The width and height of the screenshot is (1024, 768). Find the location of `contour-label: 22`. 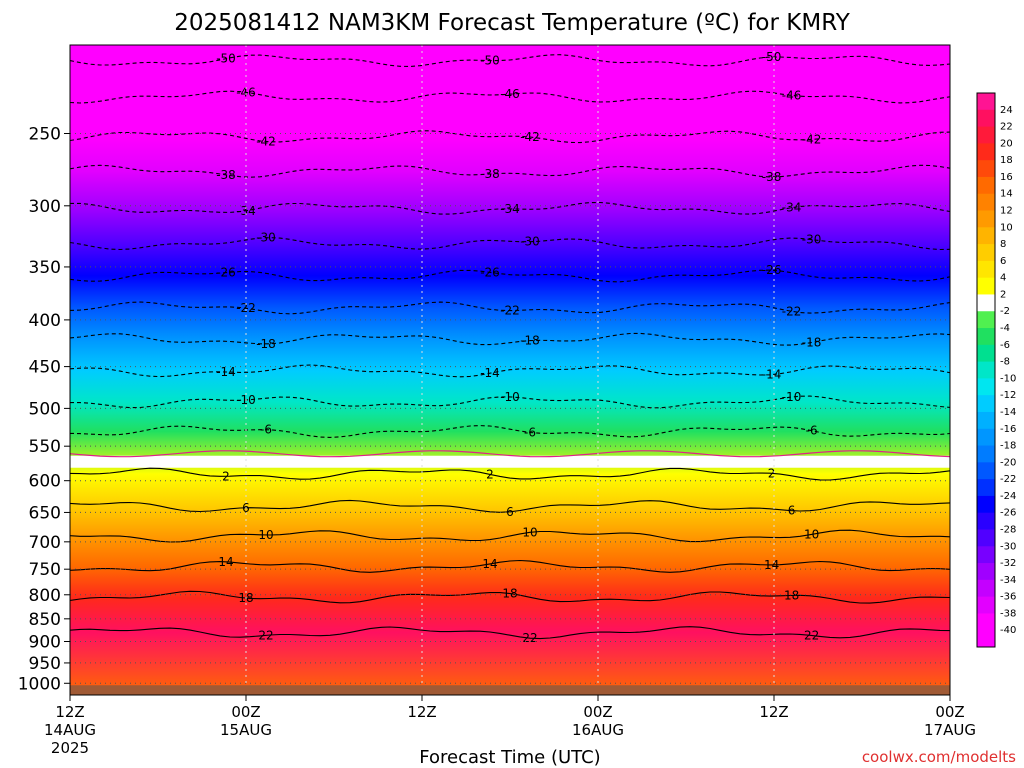

contour-label: 22 is located at coordinates (811, 635).